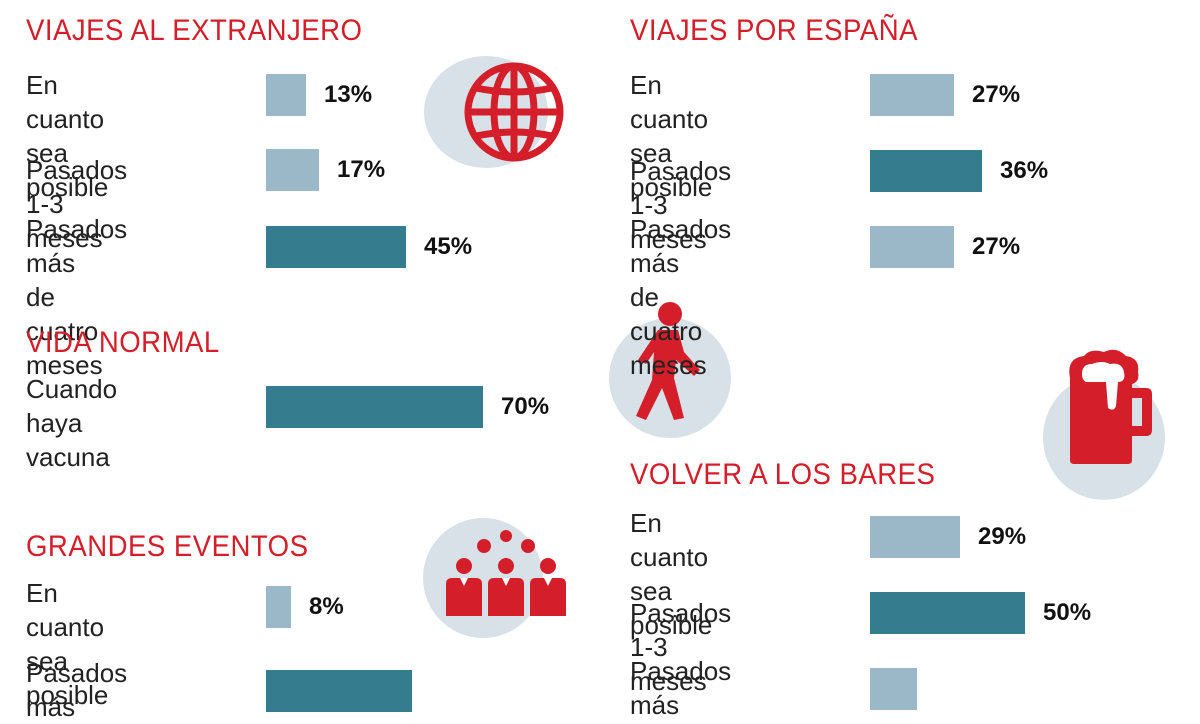 The width and height of the screenshot is (1200, 724). I want to click on crowd-icon, so click(506, 573).